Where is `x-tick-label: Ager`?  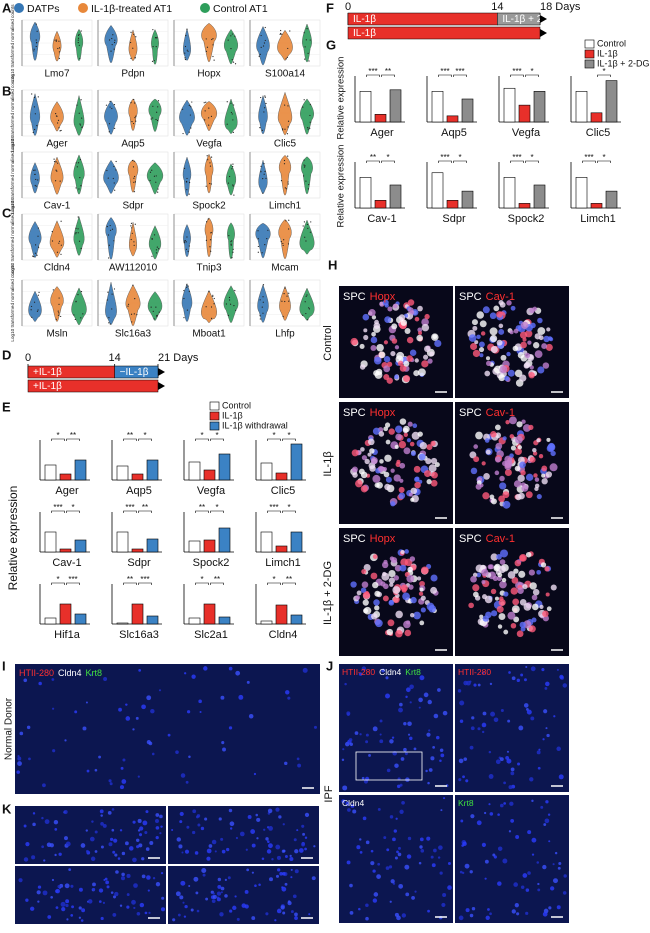 x-tick-label: Ager is located at coordinates (382, 133).